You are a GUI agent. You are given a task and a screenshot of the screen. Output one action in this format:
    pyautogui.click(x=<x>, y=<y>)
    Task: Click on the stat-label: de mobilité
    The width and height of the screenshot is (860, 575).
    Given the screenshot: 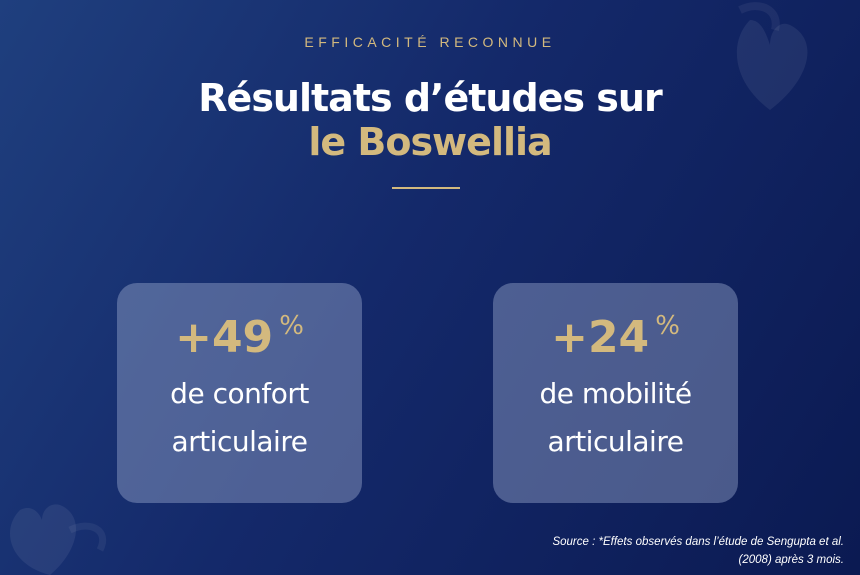 What is the action you would take?
    pyautogui.click(x=615, y=393)
    